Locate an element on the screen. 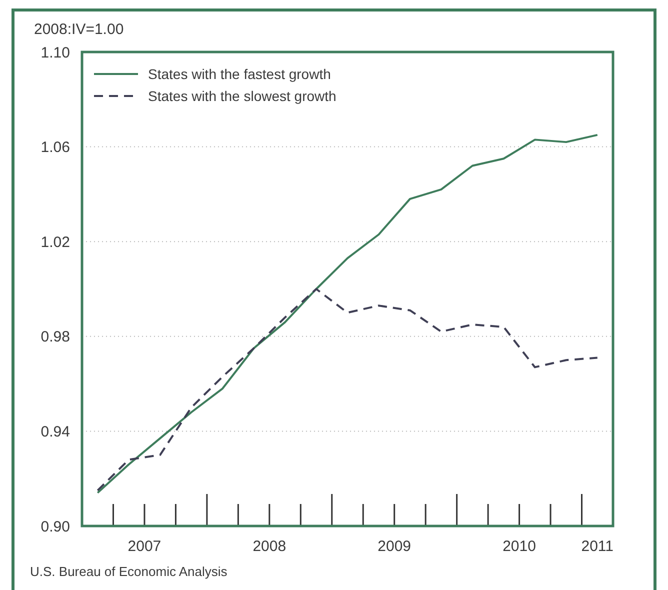 The width and height of the screenshot is (668, 590). x-tick-label: 2008 is located at coordinates (269, 546).